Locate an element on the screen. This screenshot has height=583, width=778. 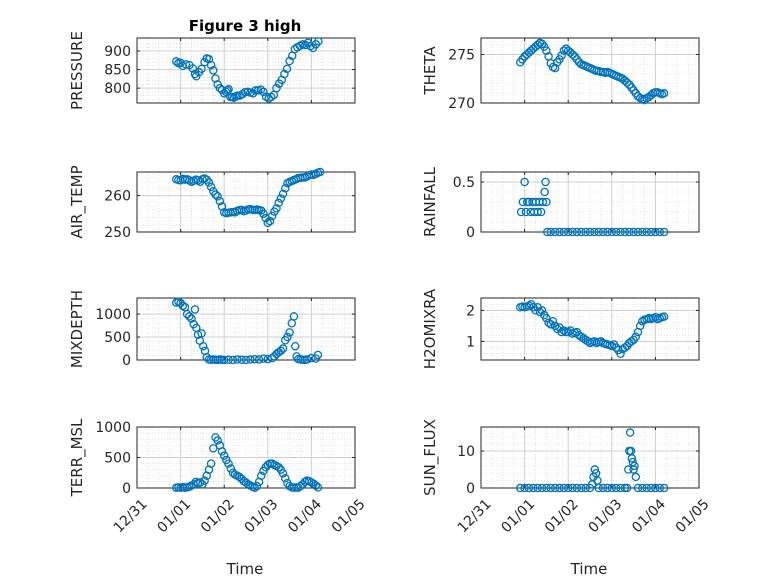
x-axis-label-right: Time is located at coordinates (589, 569).